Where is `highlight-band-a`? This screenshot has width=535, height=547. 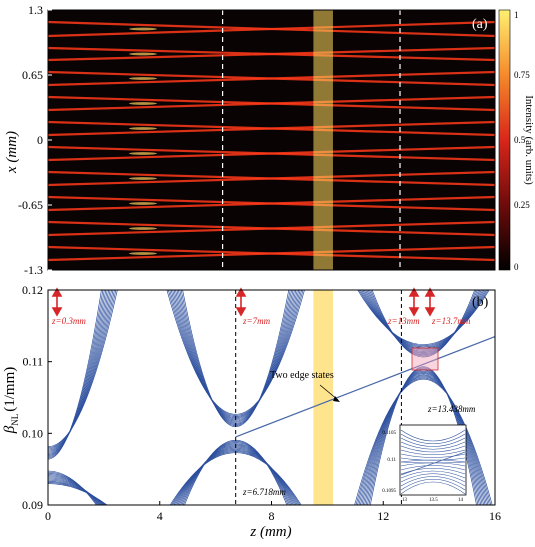 highlight-band-a is located at coordinates (323, 140).